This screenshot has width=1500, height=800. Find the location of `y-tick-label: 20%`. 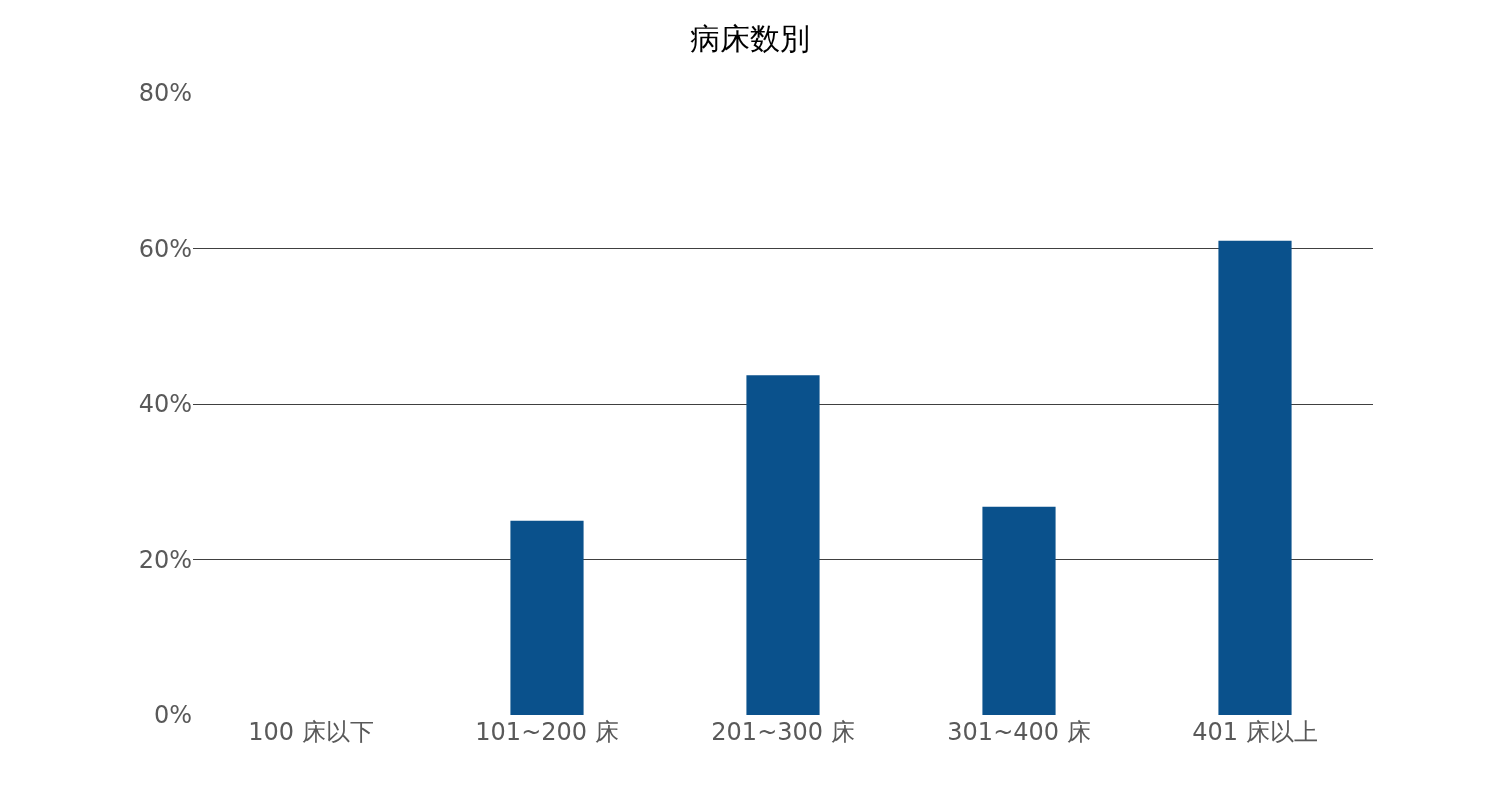

y-tick-label: 20% is located at coordinates (165, 559).